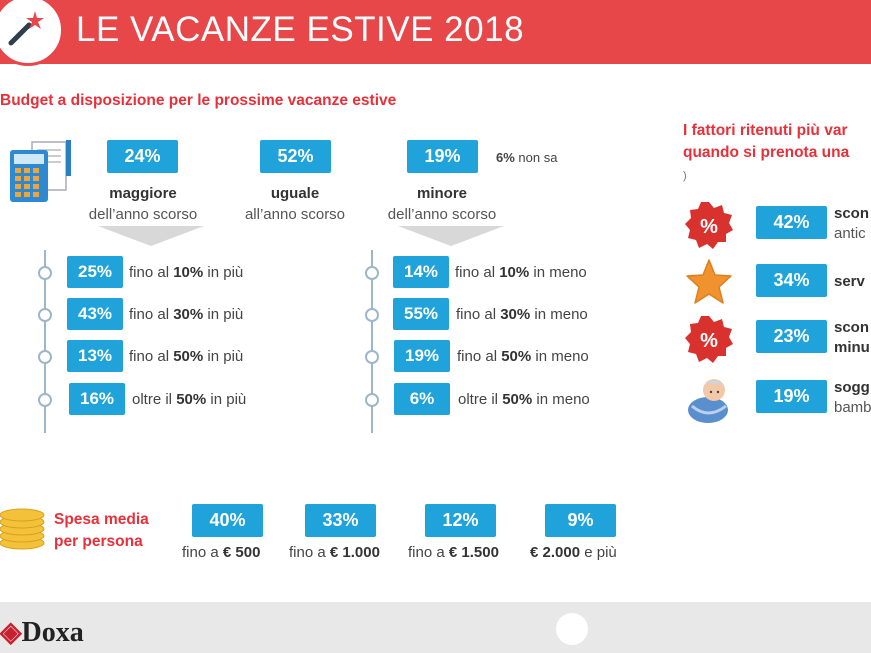 The image size is (871, 653). I want to click on budget-less-sub: dell’anno scorso, so click(442, 214).